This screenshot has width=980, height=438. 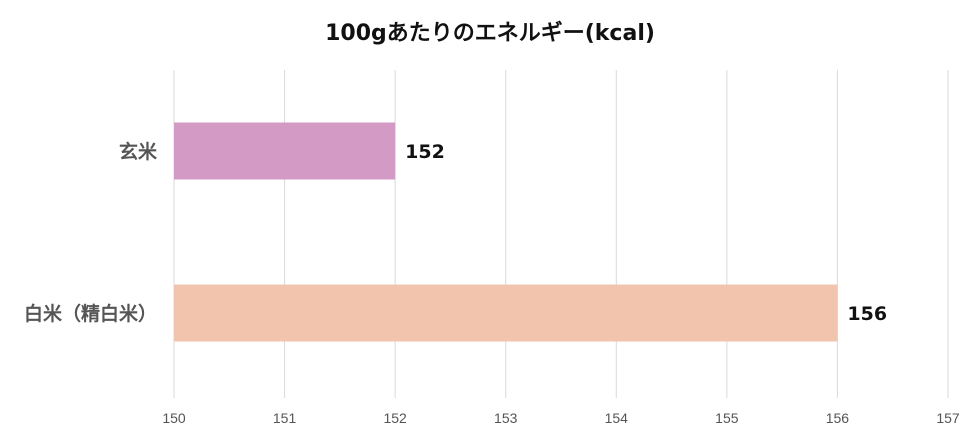 What do you see at coordinates (617, 418) in the screenshot?
I see `x-tick-label: 154` at bounding box center [617, 418].